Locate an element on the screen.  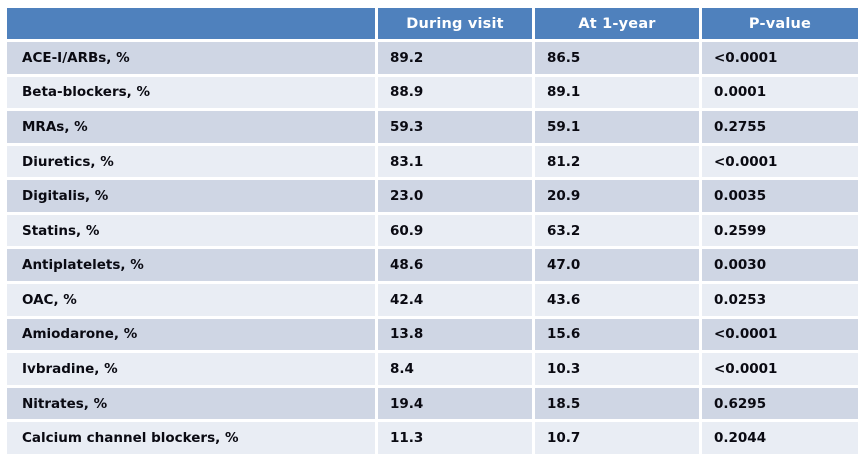
row-label-cell: Digitalis, % is located at coordinates (191, 196).